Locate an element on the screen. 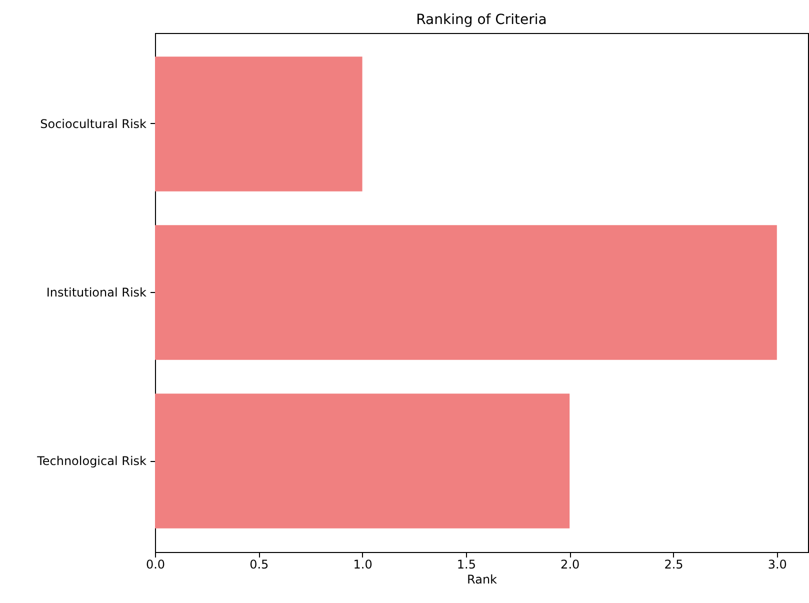 This screenshot has height=603, width=809. x-tick-label: 0.0 is located at coordinates (156, 565).